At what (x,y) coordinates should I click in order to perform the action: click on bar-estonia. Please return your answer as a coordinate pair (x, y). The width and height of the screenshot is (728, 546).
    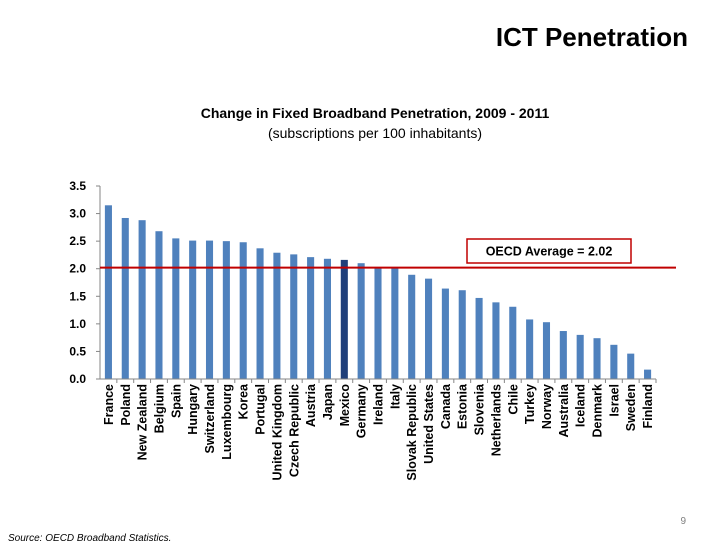
    Looking at the image, I should click on (462, 334).